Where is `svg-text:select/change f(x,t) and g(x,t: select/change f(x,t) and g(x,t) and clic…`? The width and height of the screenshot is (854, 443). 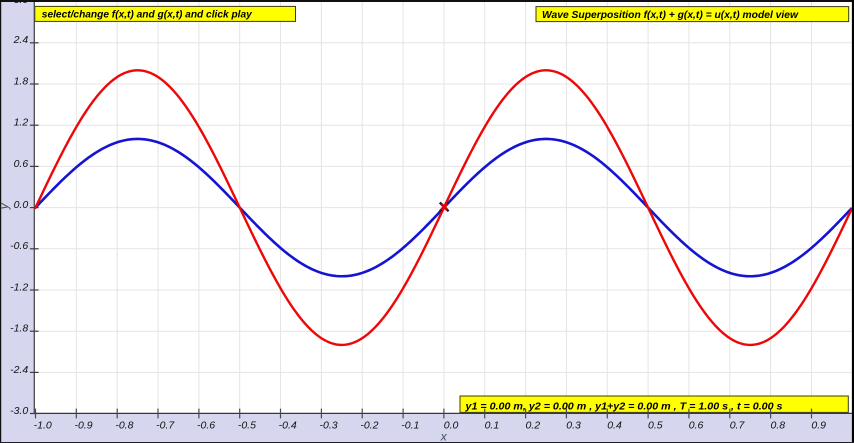
svg-text:select/change f(x,t) and g(x,t: select/change f(x,t) and g(x,t) and clic… is located at coordinates (147, 15).